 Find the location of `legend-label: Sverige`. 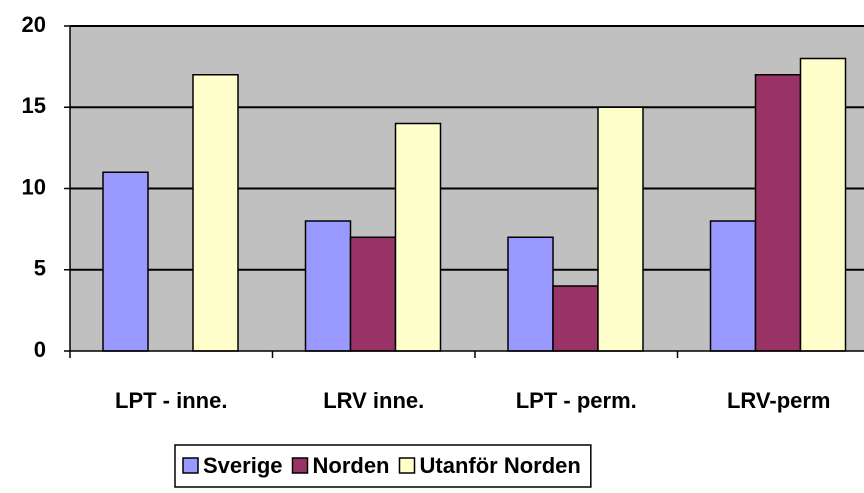

legend-label: Sverige is located at coordinates (243, 465).